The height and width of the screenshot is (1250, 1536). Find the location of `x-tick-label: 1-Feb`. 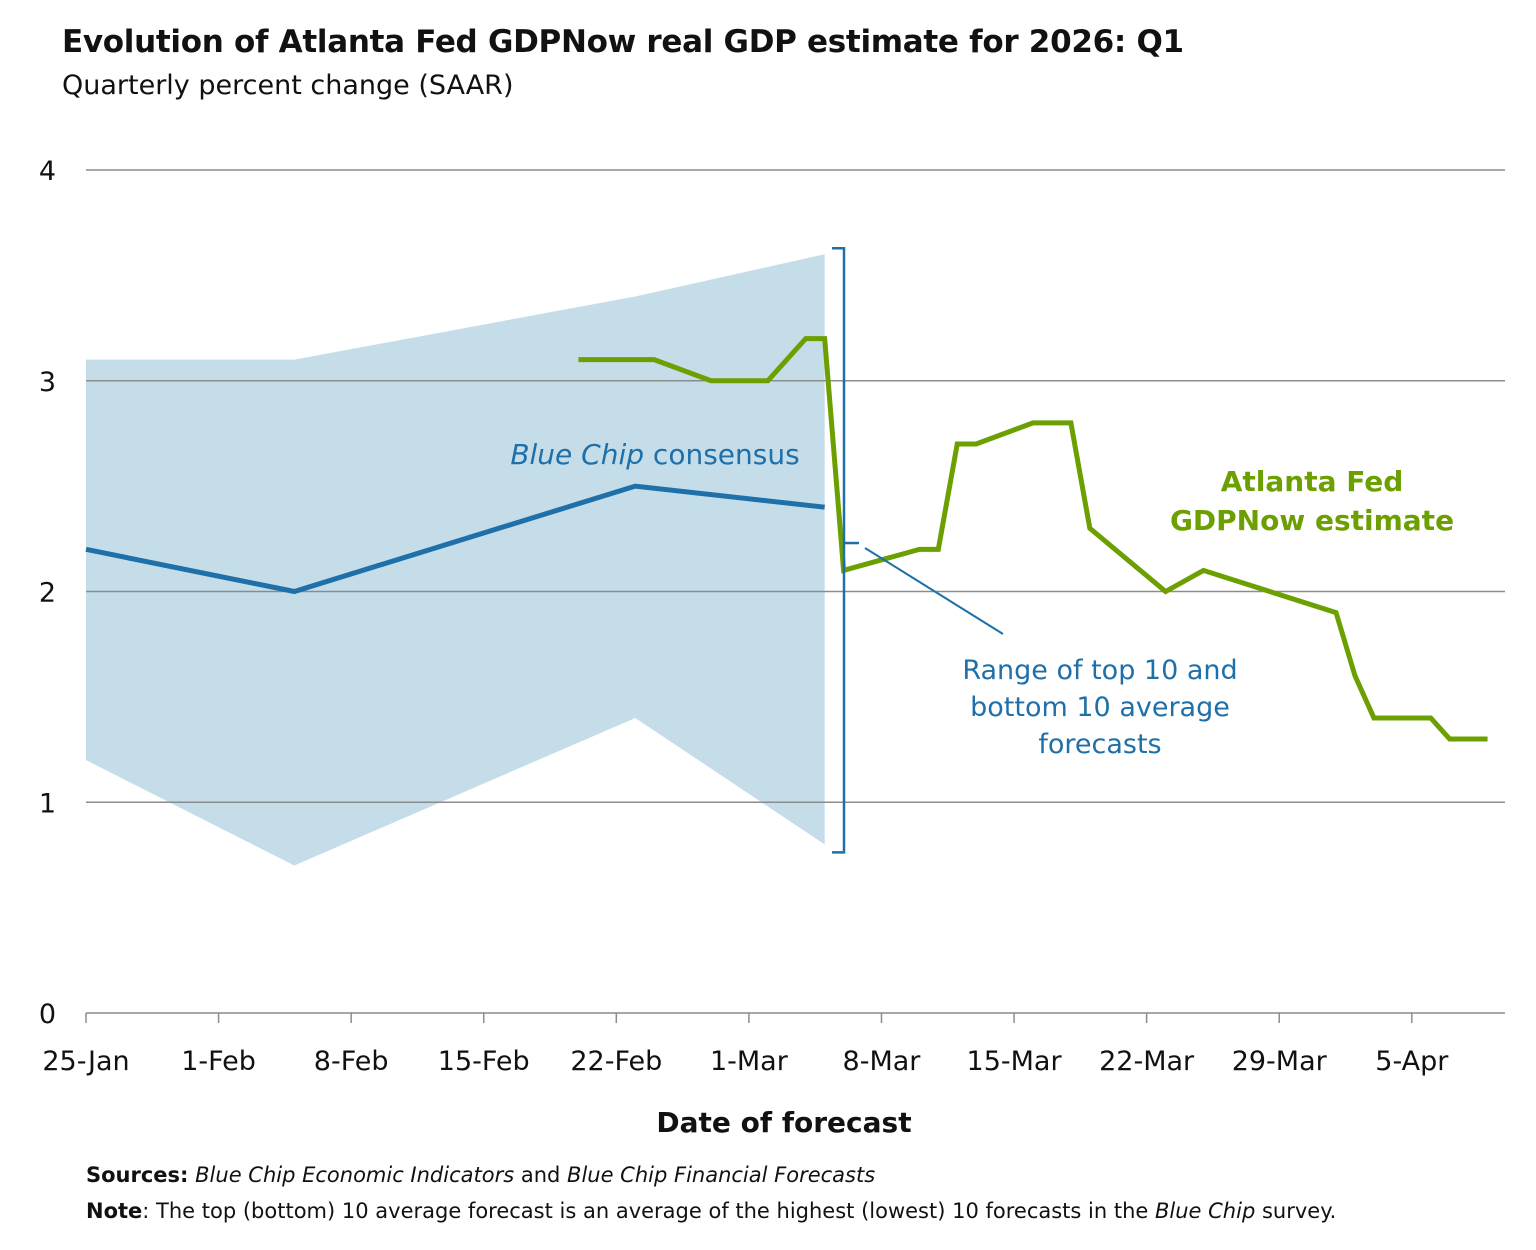

x-tick-label: 1-Feb is located at coordinates (218, 1061).